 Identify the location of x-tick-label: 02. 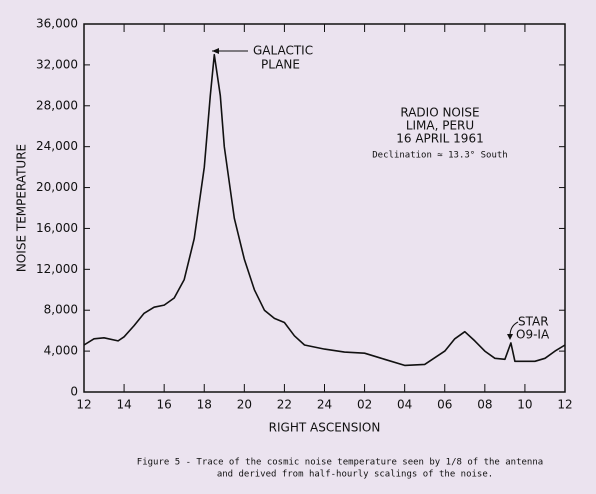
(364, 405).